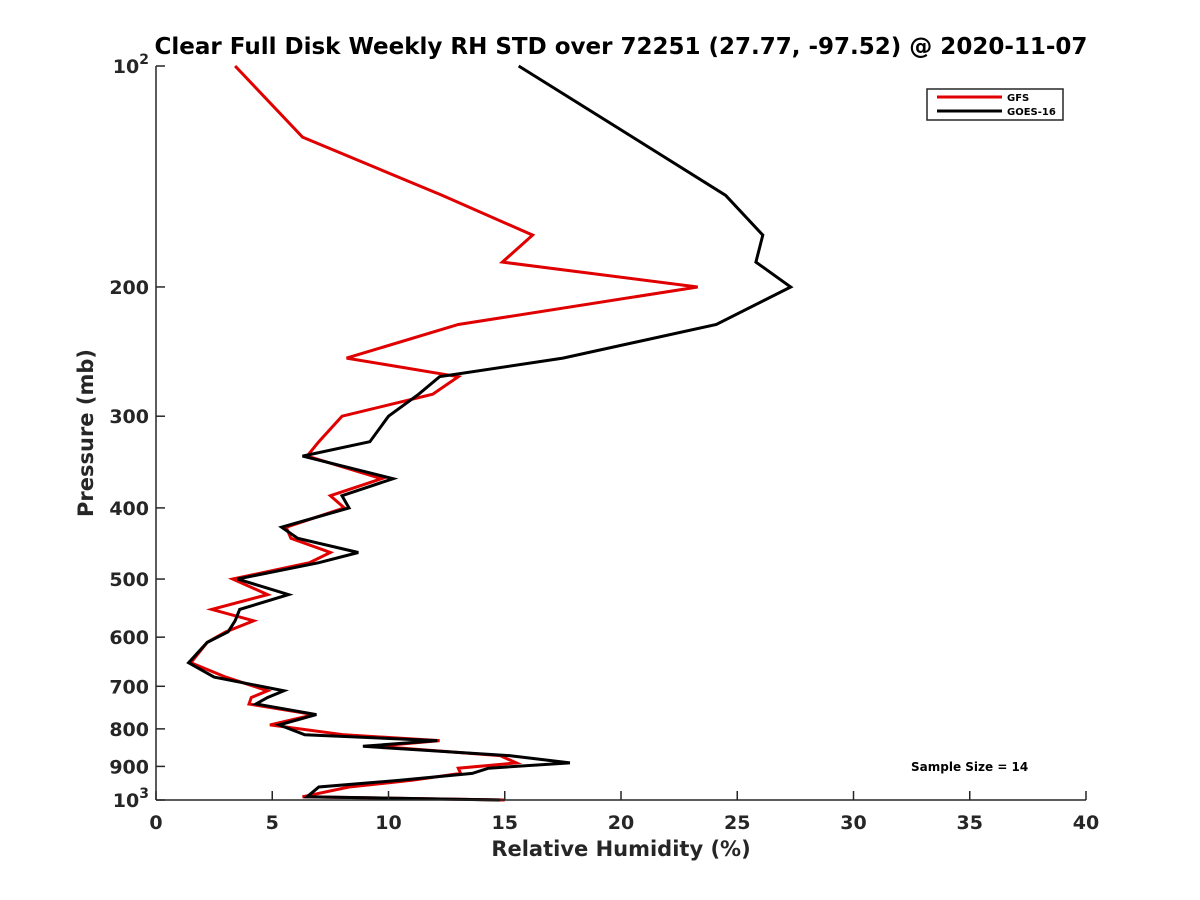 This screenshot has height=900, width=1200. What do you see at coordinates (620, 849) in the screenshot?
I see `x-axis-label: Relative Humidity (%)` at bounding box center [620, 849].